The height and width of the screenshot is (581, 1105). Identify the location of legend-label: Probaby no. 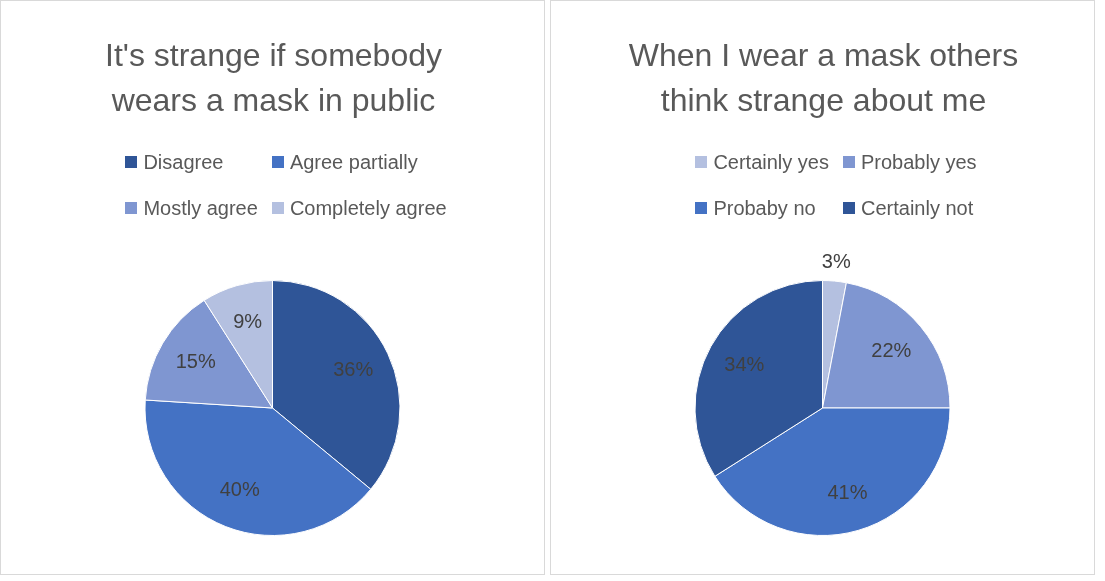
(764, 208).